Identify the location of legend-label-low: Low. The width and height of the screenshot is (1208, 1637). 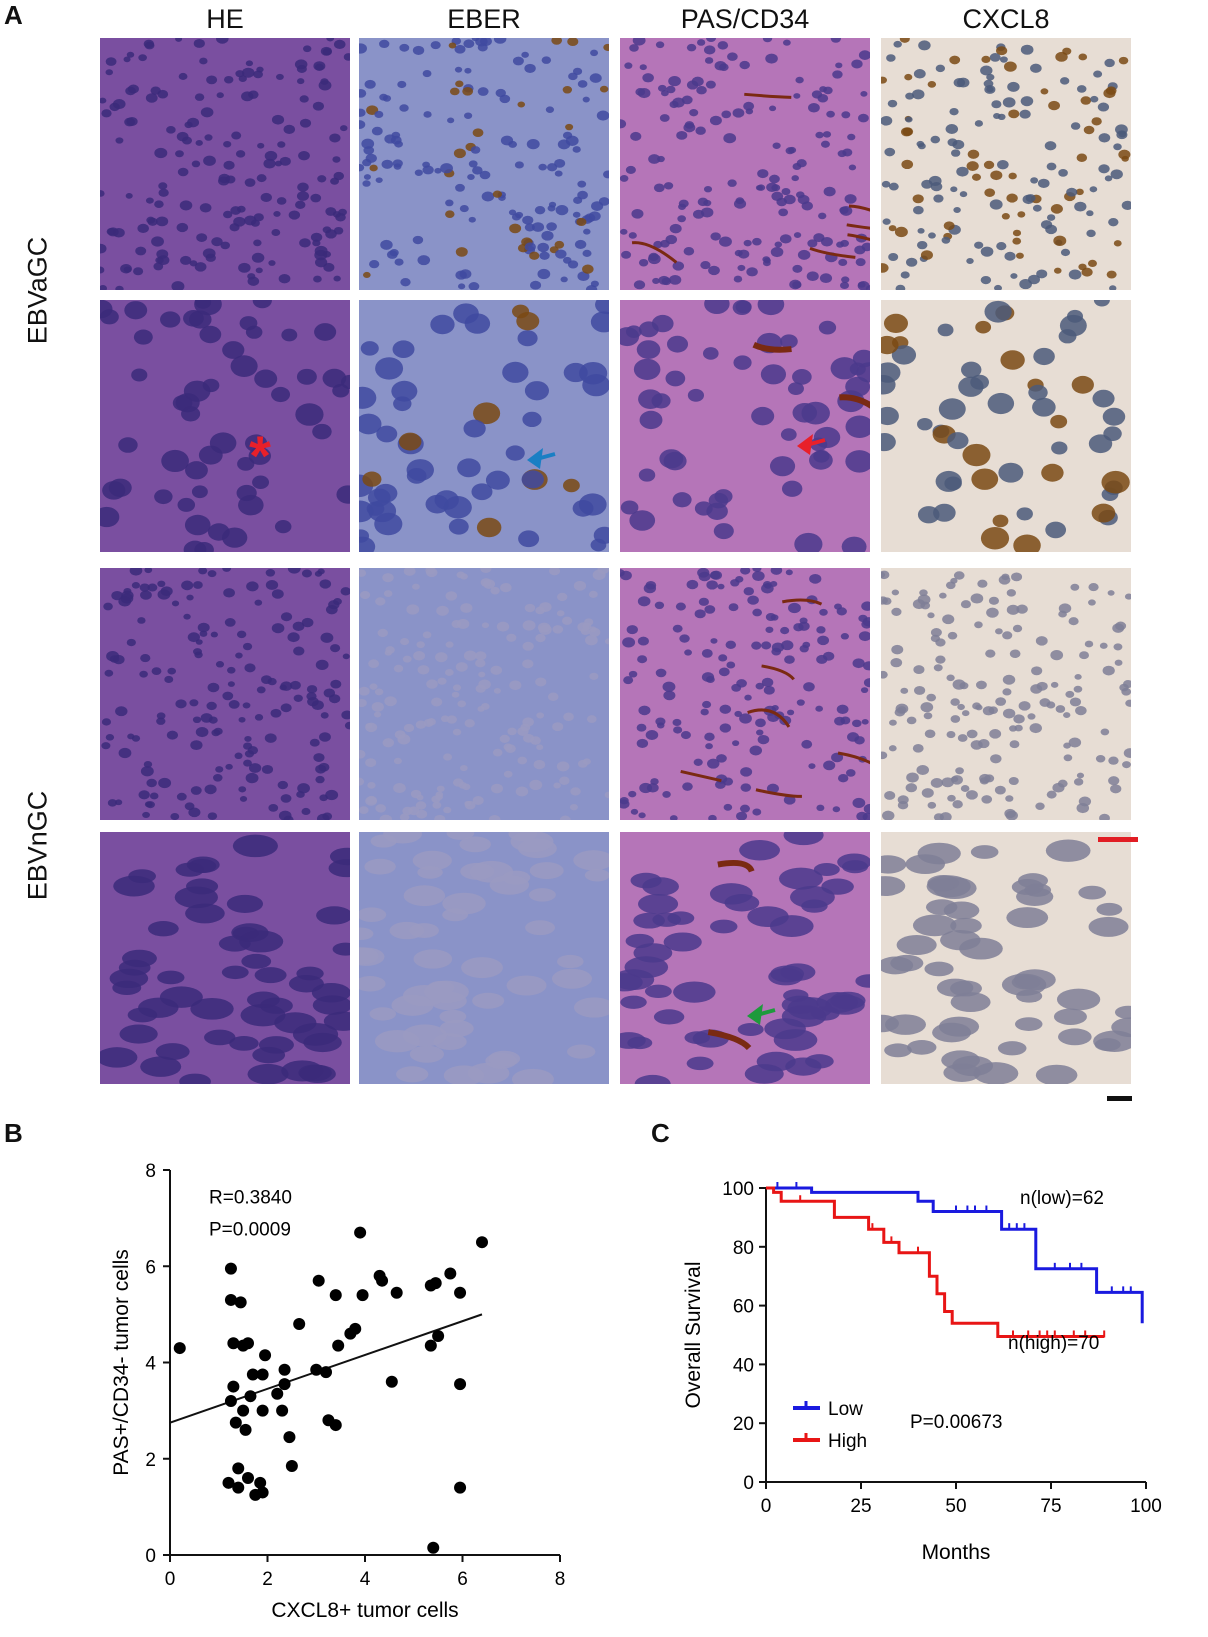
(845, 1409).